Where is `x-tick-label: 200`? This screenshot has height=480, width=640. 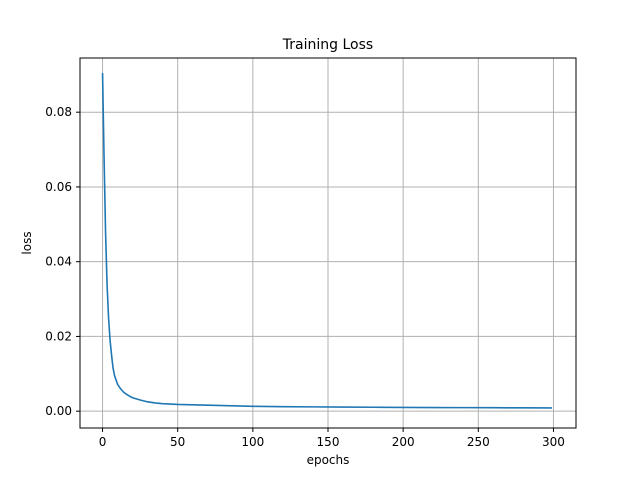
x-tick-label: 200 is located at coordinates (403, 442).